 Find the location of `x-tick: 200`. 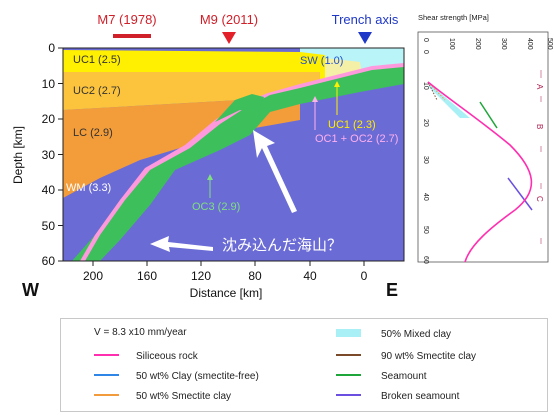

x-tick: 200 is located at coordinates (93, 276).